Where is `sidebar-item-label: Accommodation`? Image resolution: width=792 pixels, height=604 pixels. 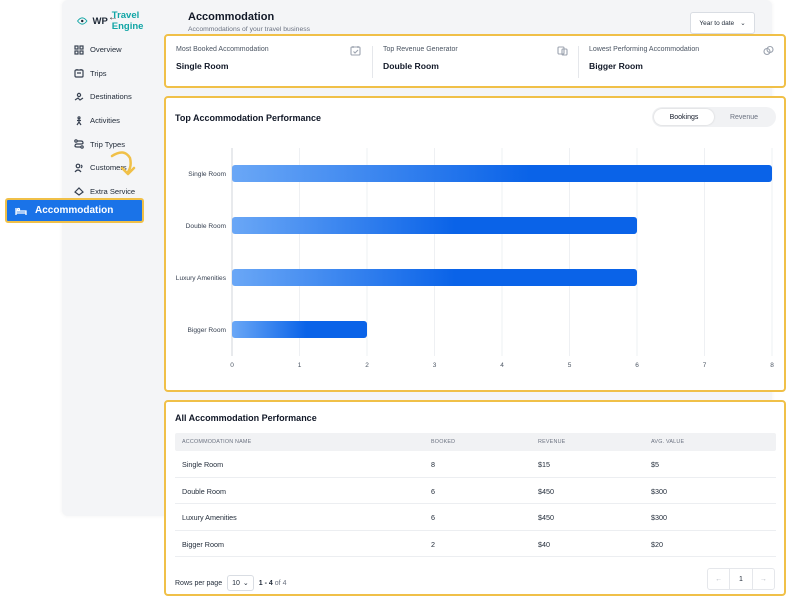 sidebar-item-label: Accommodation is located at coordinates (74, 210).